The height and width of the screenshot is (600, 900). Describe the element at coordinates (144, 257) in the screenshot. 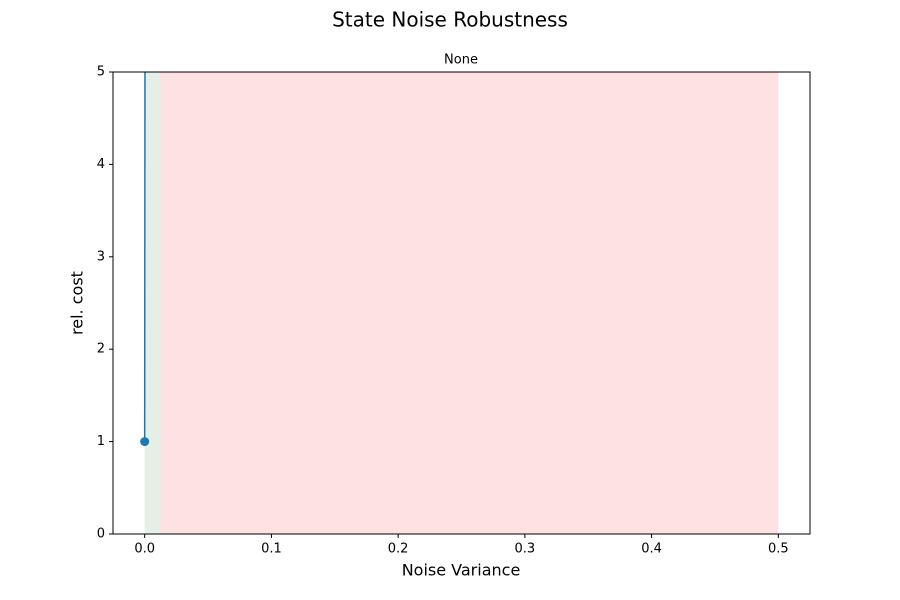

I see `series-line` at that location.